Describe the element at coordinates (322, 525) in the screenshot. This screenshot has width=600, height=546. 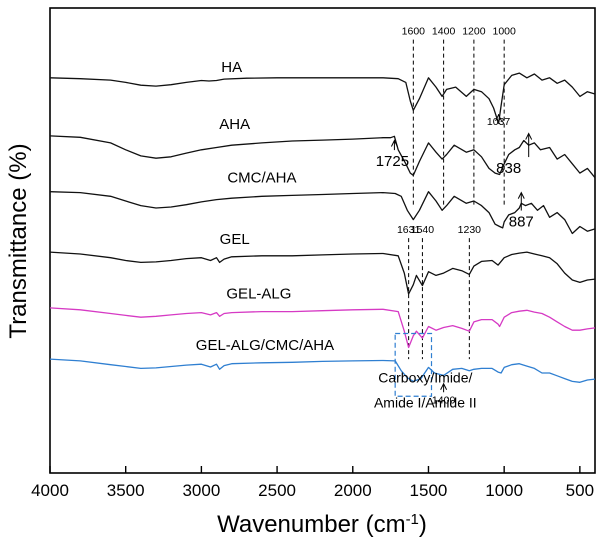
I see `x-axis-title: Wavenumber (cm-1)` at that location.